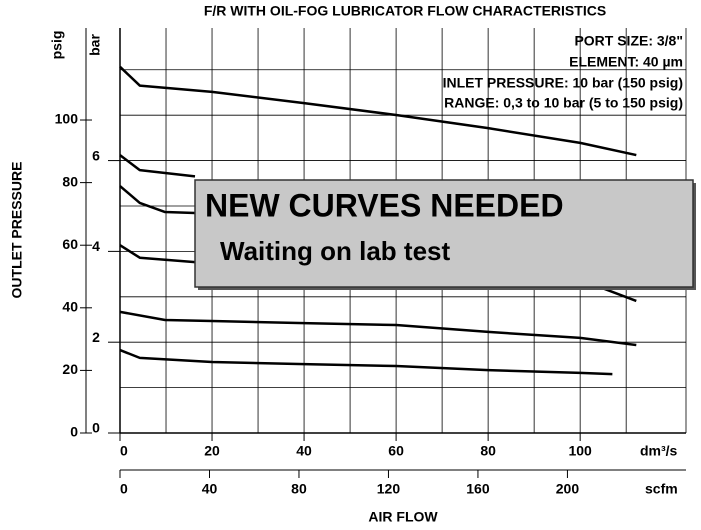 The width and height of the screenshot is (701, 530). What do you see at coordinates (95, 45) in the screenshot?
I see `y2-unit: bar` at bounding box center [95, 45].